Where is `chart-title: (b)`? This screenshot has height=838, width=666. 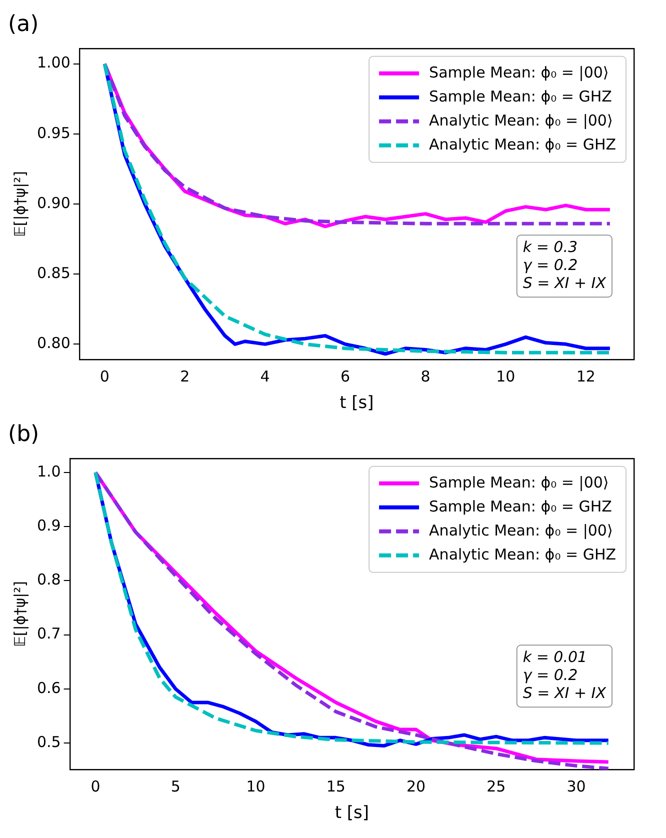 chart-title: (b) is located at coordinates (24, 434).